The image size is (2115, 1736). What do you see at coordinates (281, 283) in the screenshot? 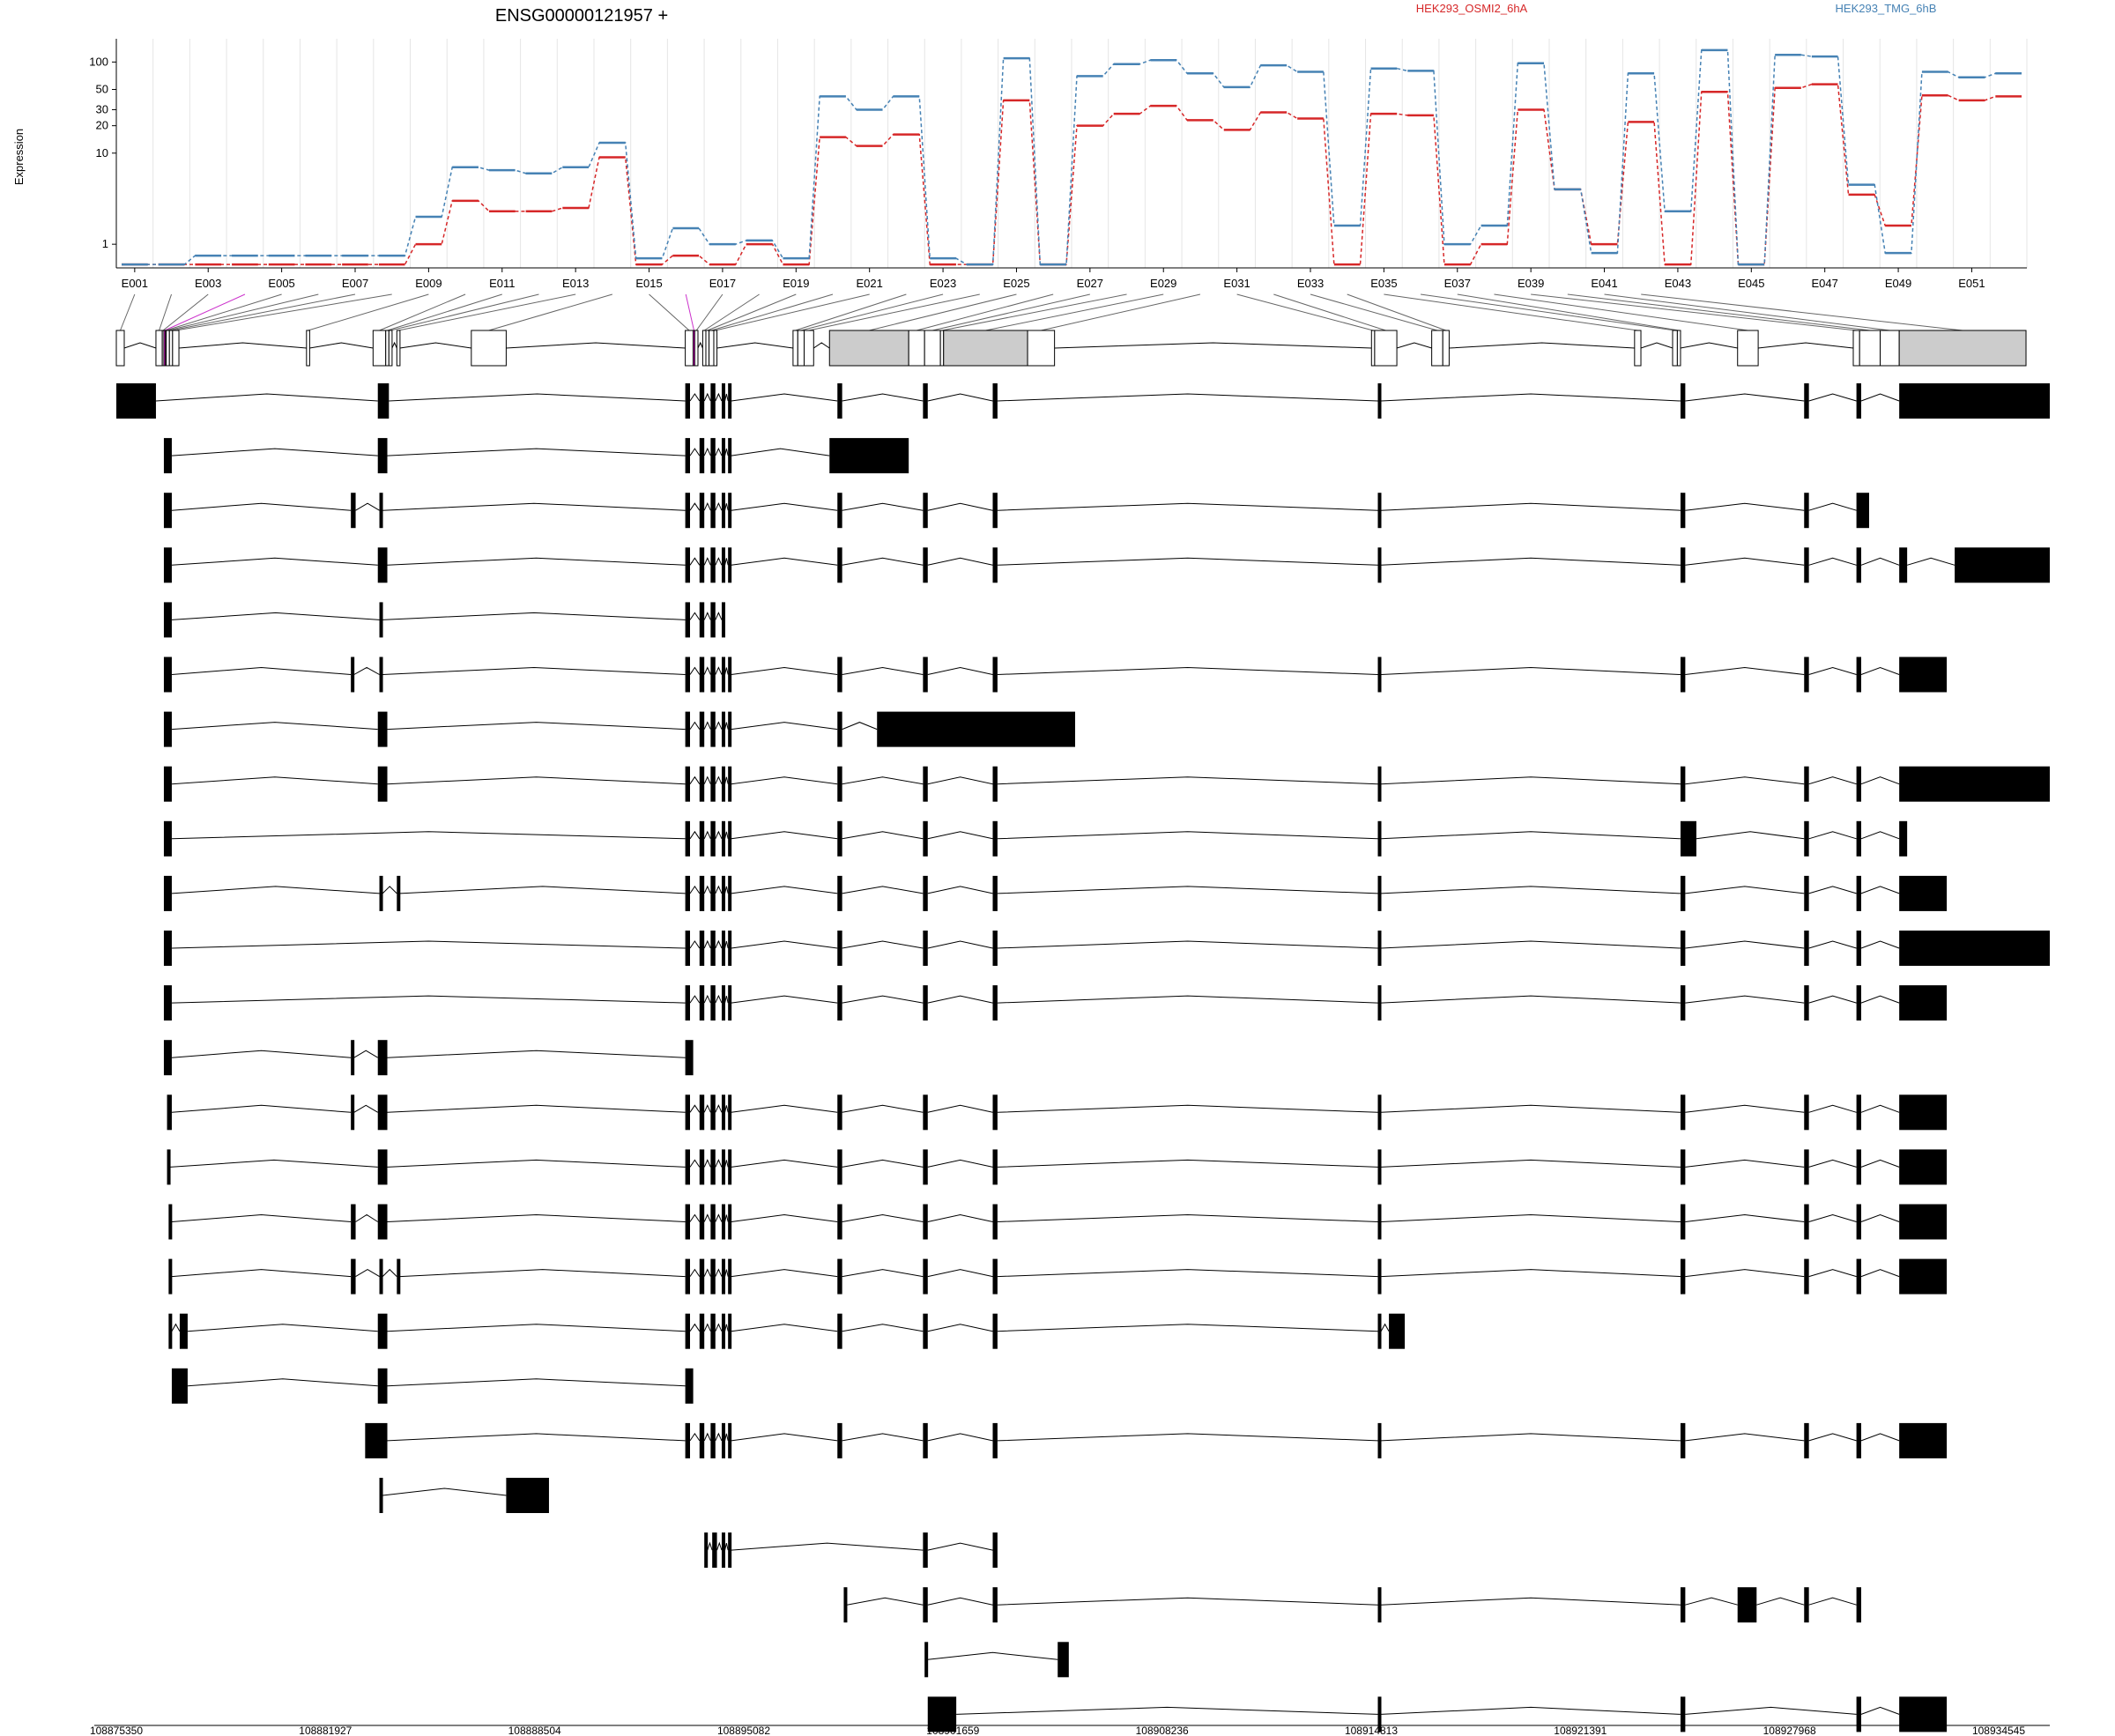
I see `x-tick-label: E005` at bounding box center [281, 283].